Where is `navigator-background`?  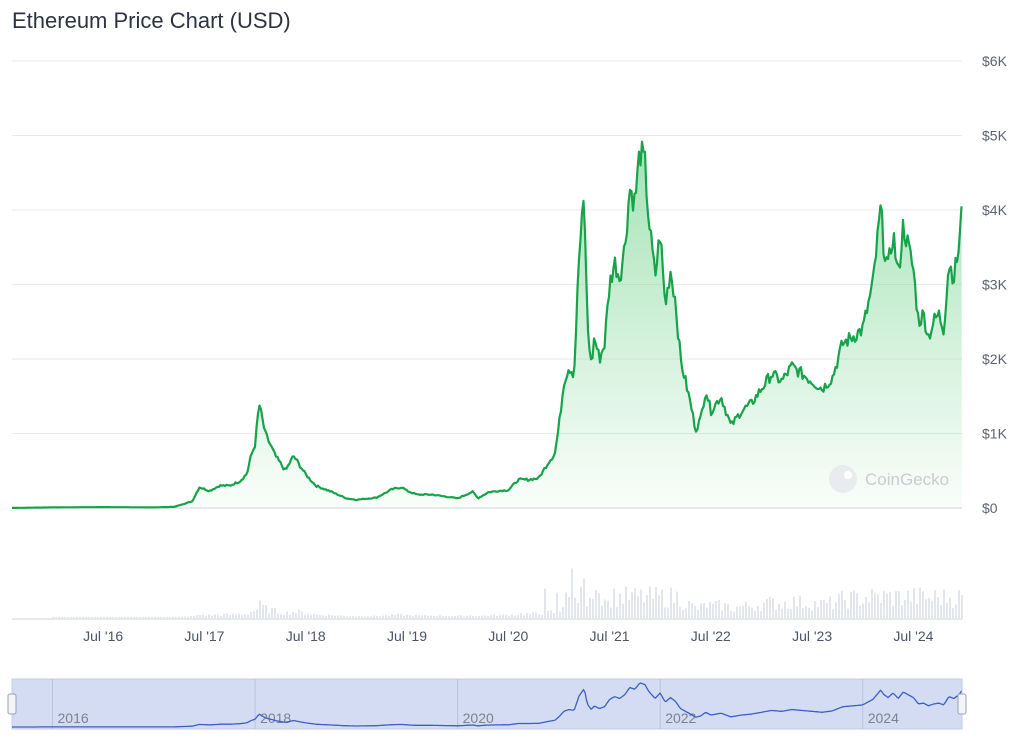
navigator-background is located at coordinates (487, 704).